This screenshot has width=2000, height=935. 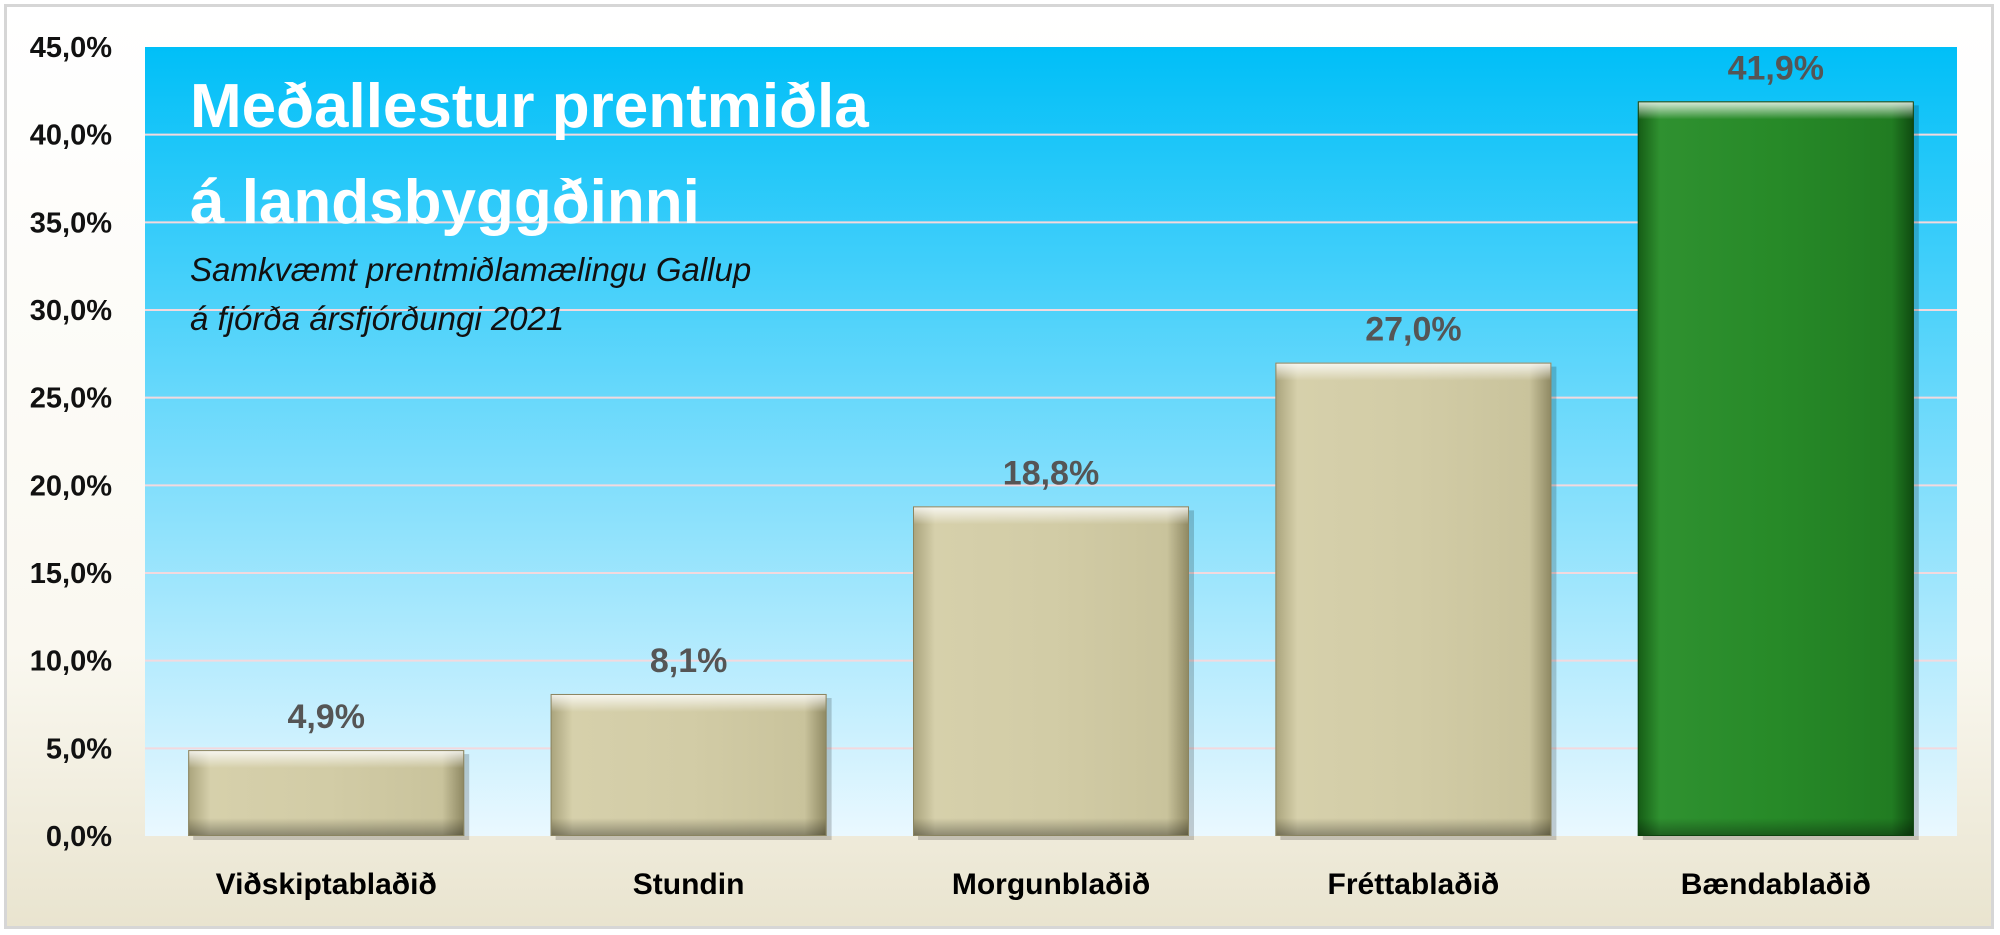 What do you see at coordinates (1776, 68) in the screenshot?
I see `data-label-5: 41,9%` at bounding box center [1776, 68].